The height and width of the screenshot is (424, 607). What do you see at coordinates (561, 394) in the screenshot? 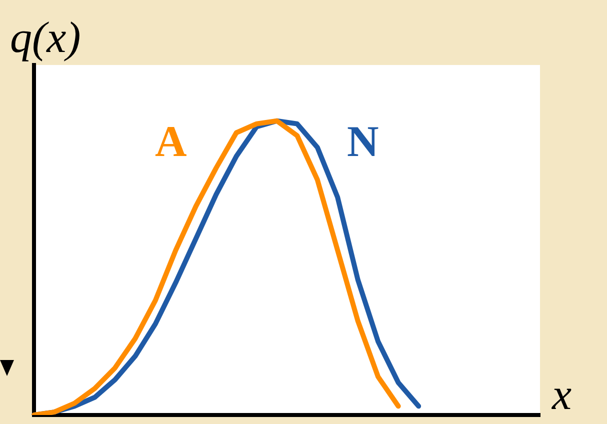
I see `x-axis-title: x` at bounding box center [561, 394].